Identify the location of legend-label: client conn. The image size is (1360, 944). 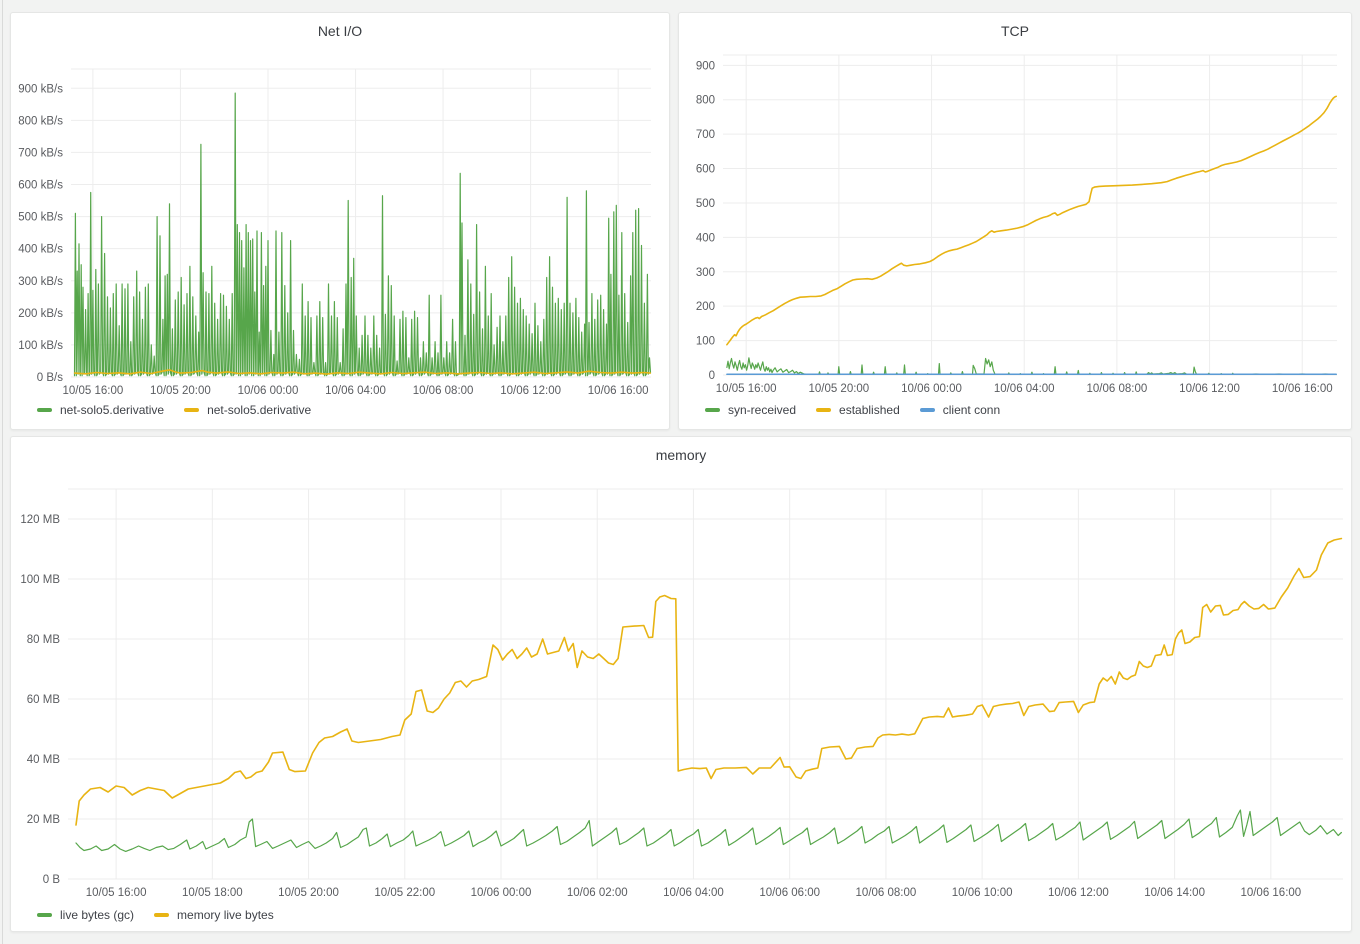
(971, 410).